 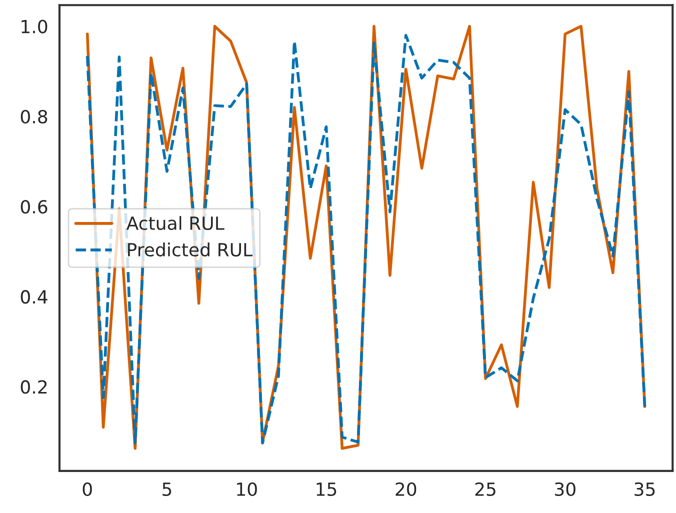 What do you see at coordinates (87, 489) in the screenshot?
I see `x-tick-label: 0` at bounding box center [87, 489].